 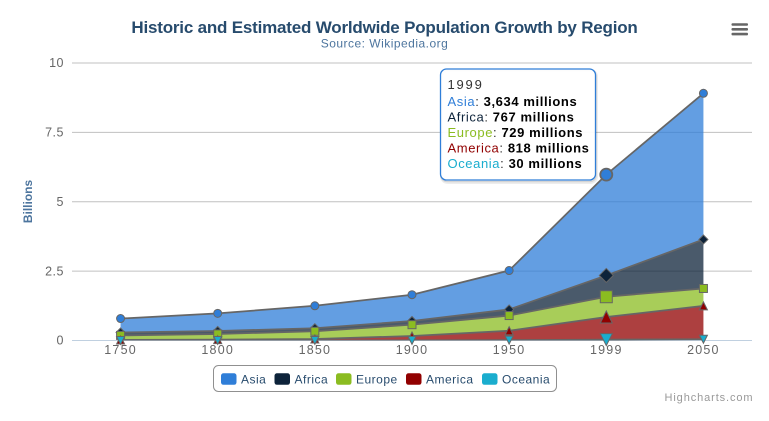 I want to click on svg-text: Africa, so click(x=312, y=379).